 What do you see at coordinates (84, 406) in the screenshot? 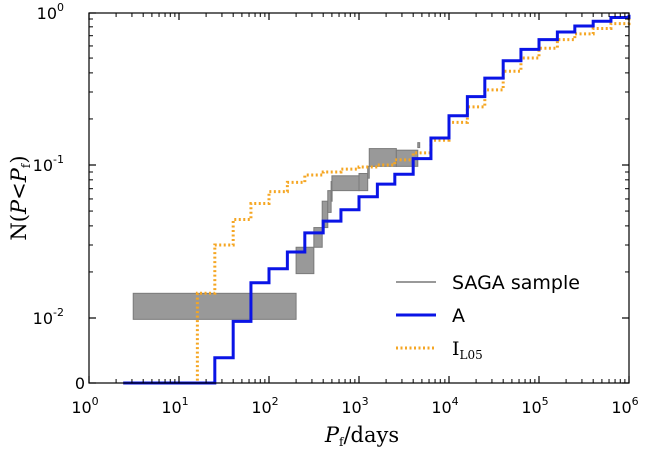
I see `x-tick-label: 10⁰` at bounding box center [84, 406].